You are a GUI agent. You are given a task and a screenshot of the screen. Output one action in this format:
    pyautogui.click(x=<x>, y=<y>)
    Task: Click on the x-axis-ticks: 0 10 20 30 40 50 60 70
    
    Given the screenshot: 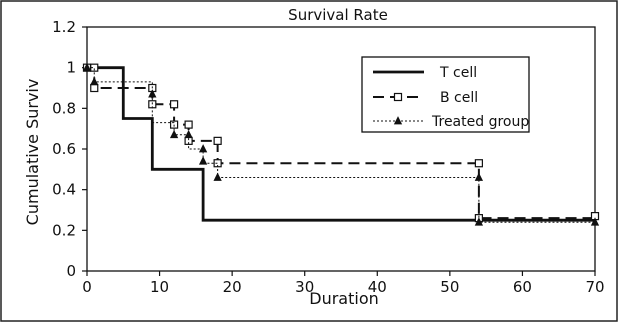 What is the action you would take?
    pyautogui.click(x=343, y=283)
    